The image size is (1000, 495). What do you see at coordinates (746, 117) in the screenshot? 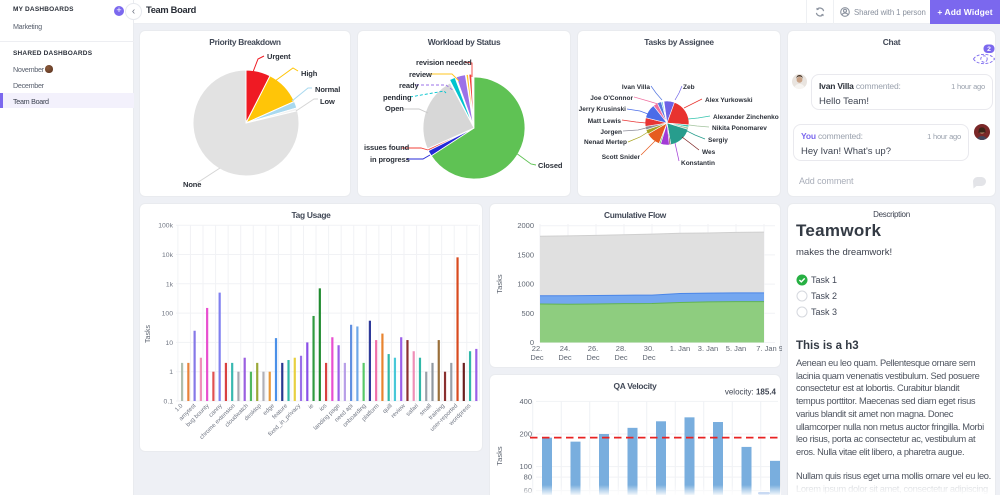
I see `svg-text: Alexander Zinchenko` at bounding box center [746, 117].